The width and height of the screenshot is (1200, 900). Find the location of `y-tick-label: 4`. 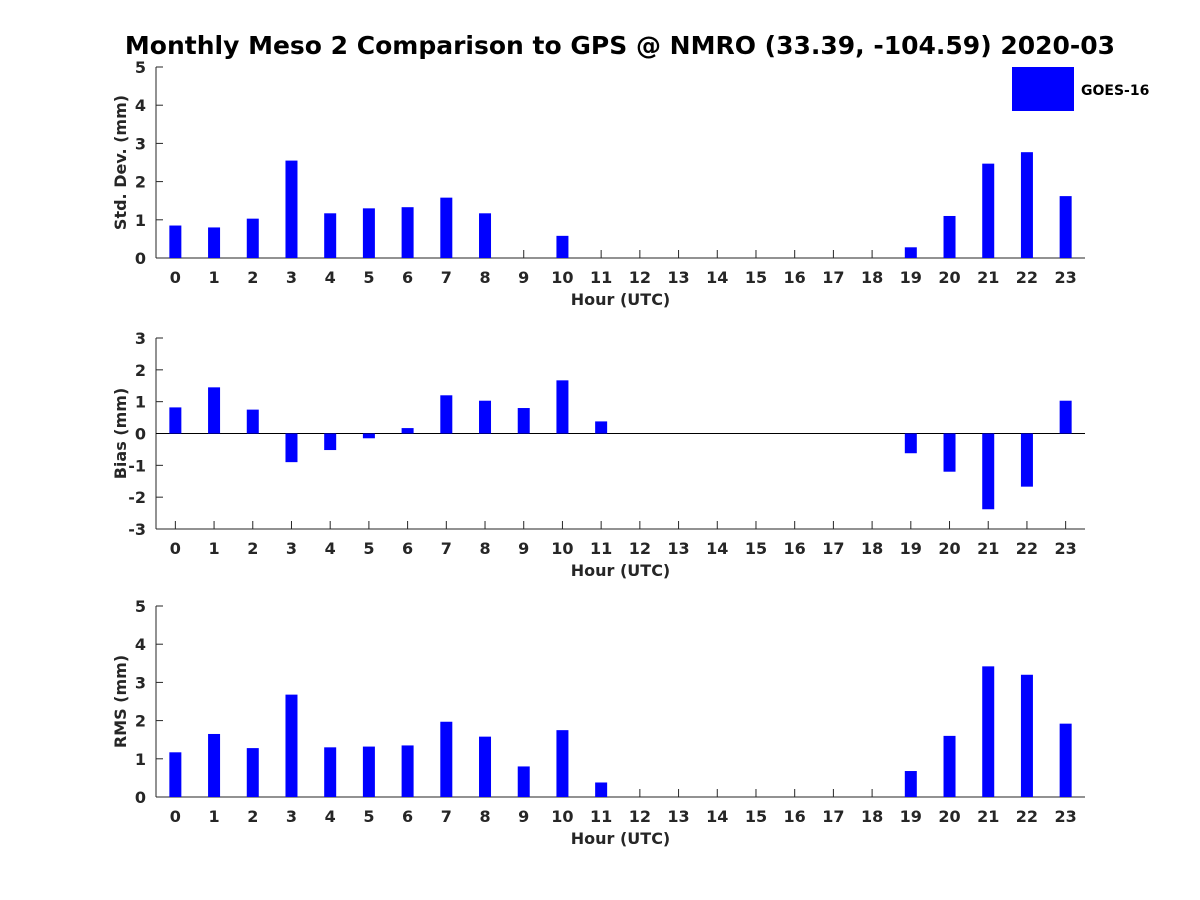

y-tick-label: 4 is located at coordinates (140, 644).